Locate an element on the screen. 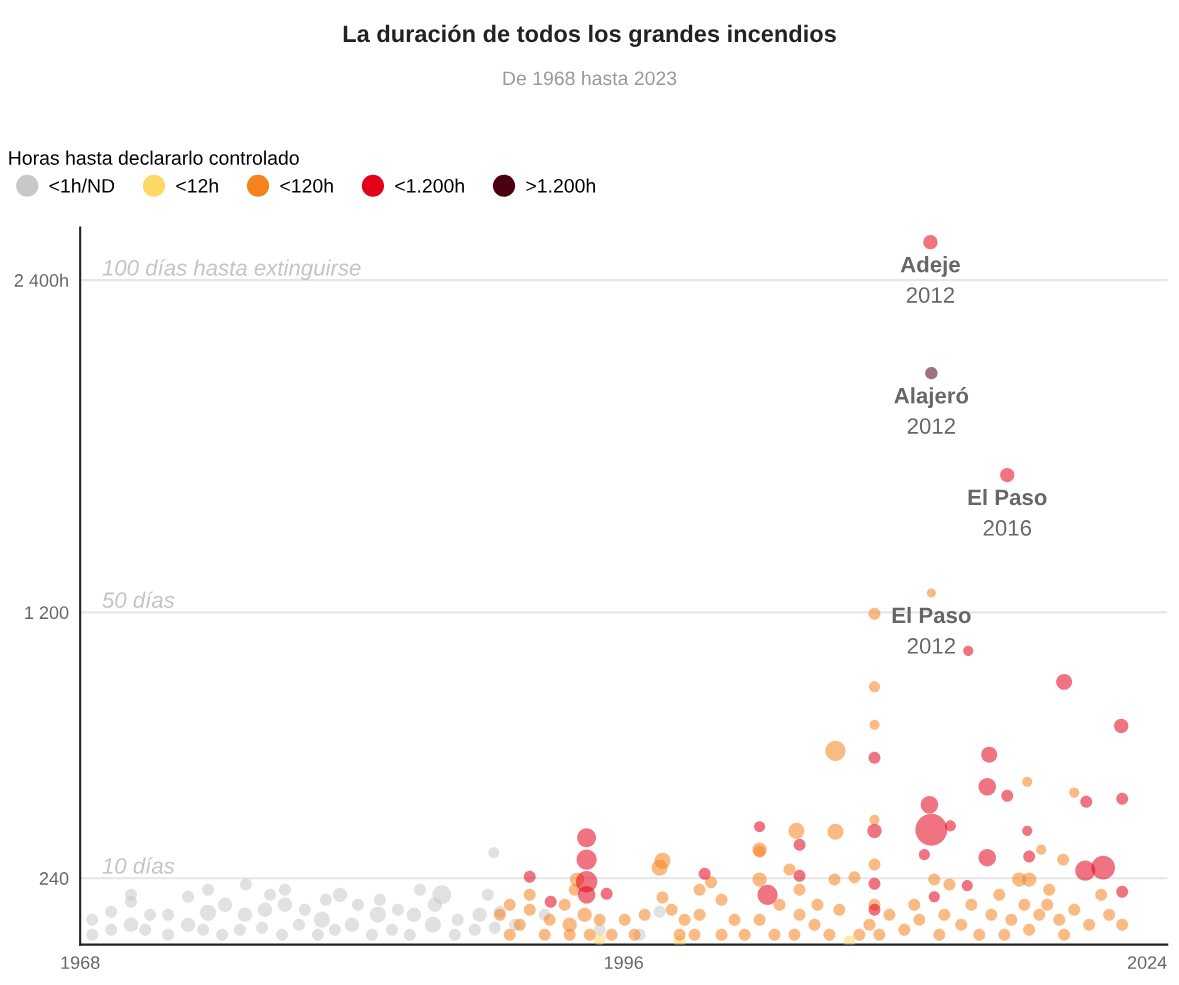 The width and height of the screenshot is (1179, 985). legend-label: <12h is located at coordinates (197, 185).